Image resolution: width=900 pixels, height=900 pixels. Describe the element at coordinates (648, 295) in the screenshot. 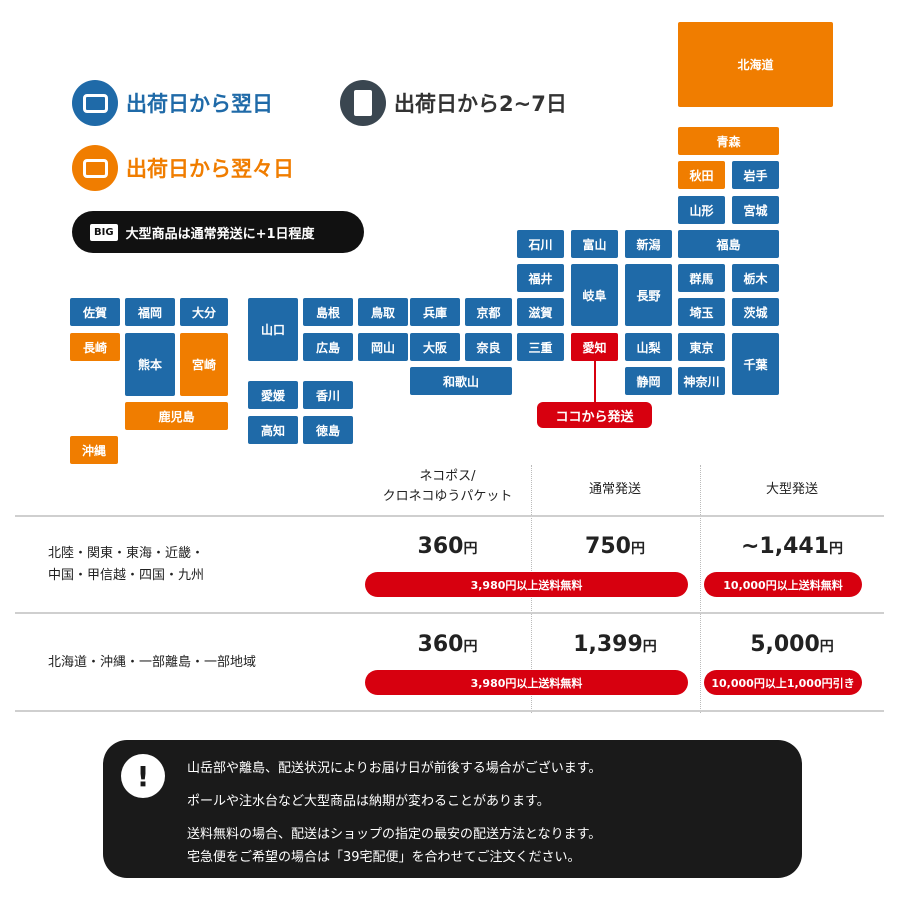

I see `prefecture-box: 長野` at that location.